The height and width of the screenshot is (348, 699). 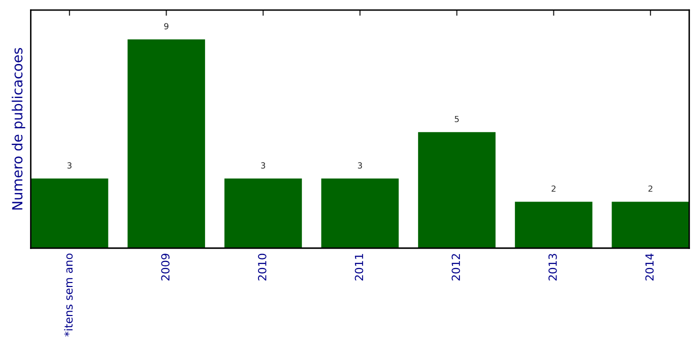 What do you see at coordinates (552, 267) in the screenshot?
I see `x-tick-label: 2013` at bounding box center [552, 267].